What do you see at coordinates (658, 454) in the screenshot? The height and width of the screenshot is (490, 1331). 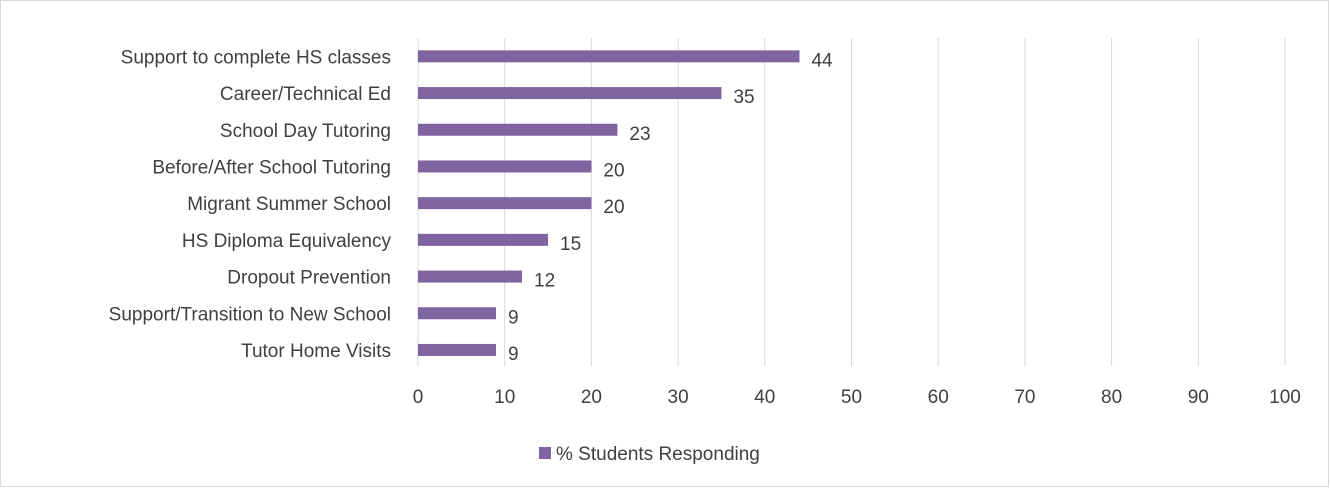 I see `legend-label: % Students Responding` at bounding box center [658, 454].